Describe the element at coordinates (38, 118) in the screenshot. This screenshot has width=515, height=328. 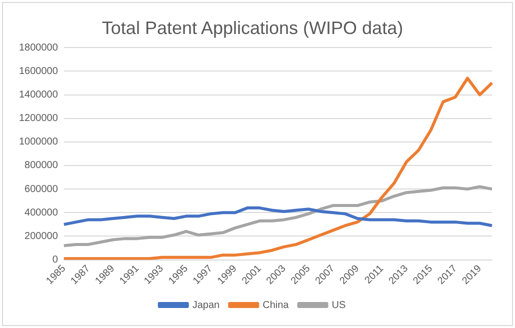
I see `y-tick-label: 1200000` at that location.